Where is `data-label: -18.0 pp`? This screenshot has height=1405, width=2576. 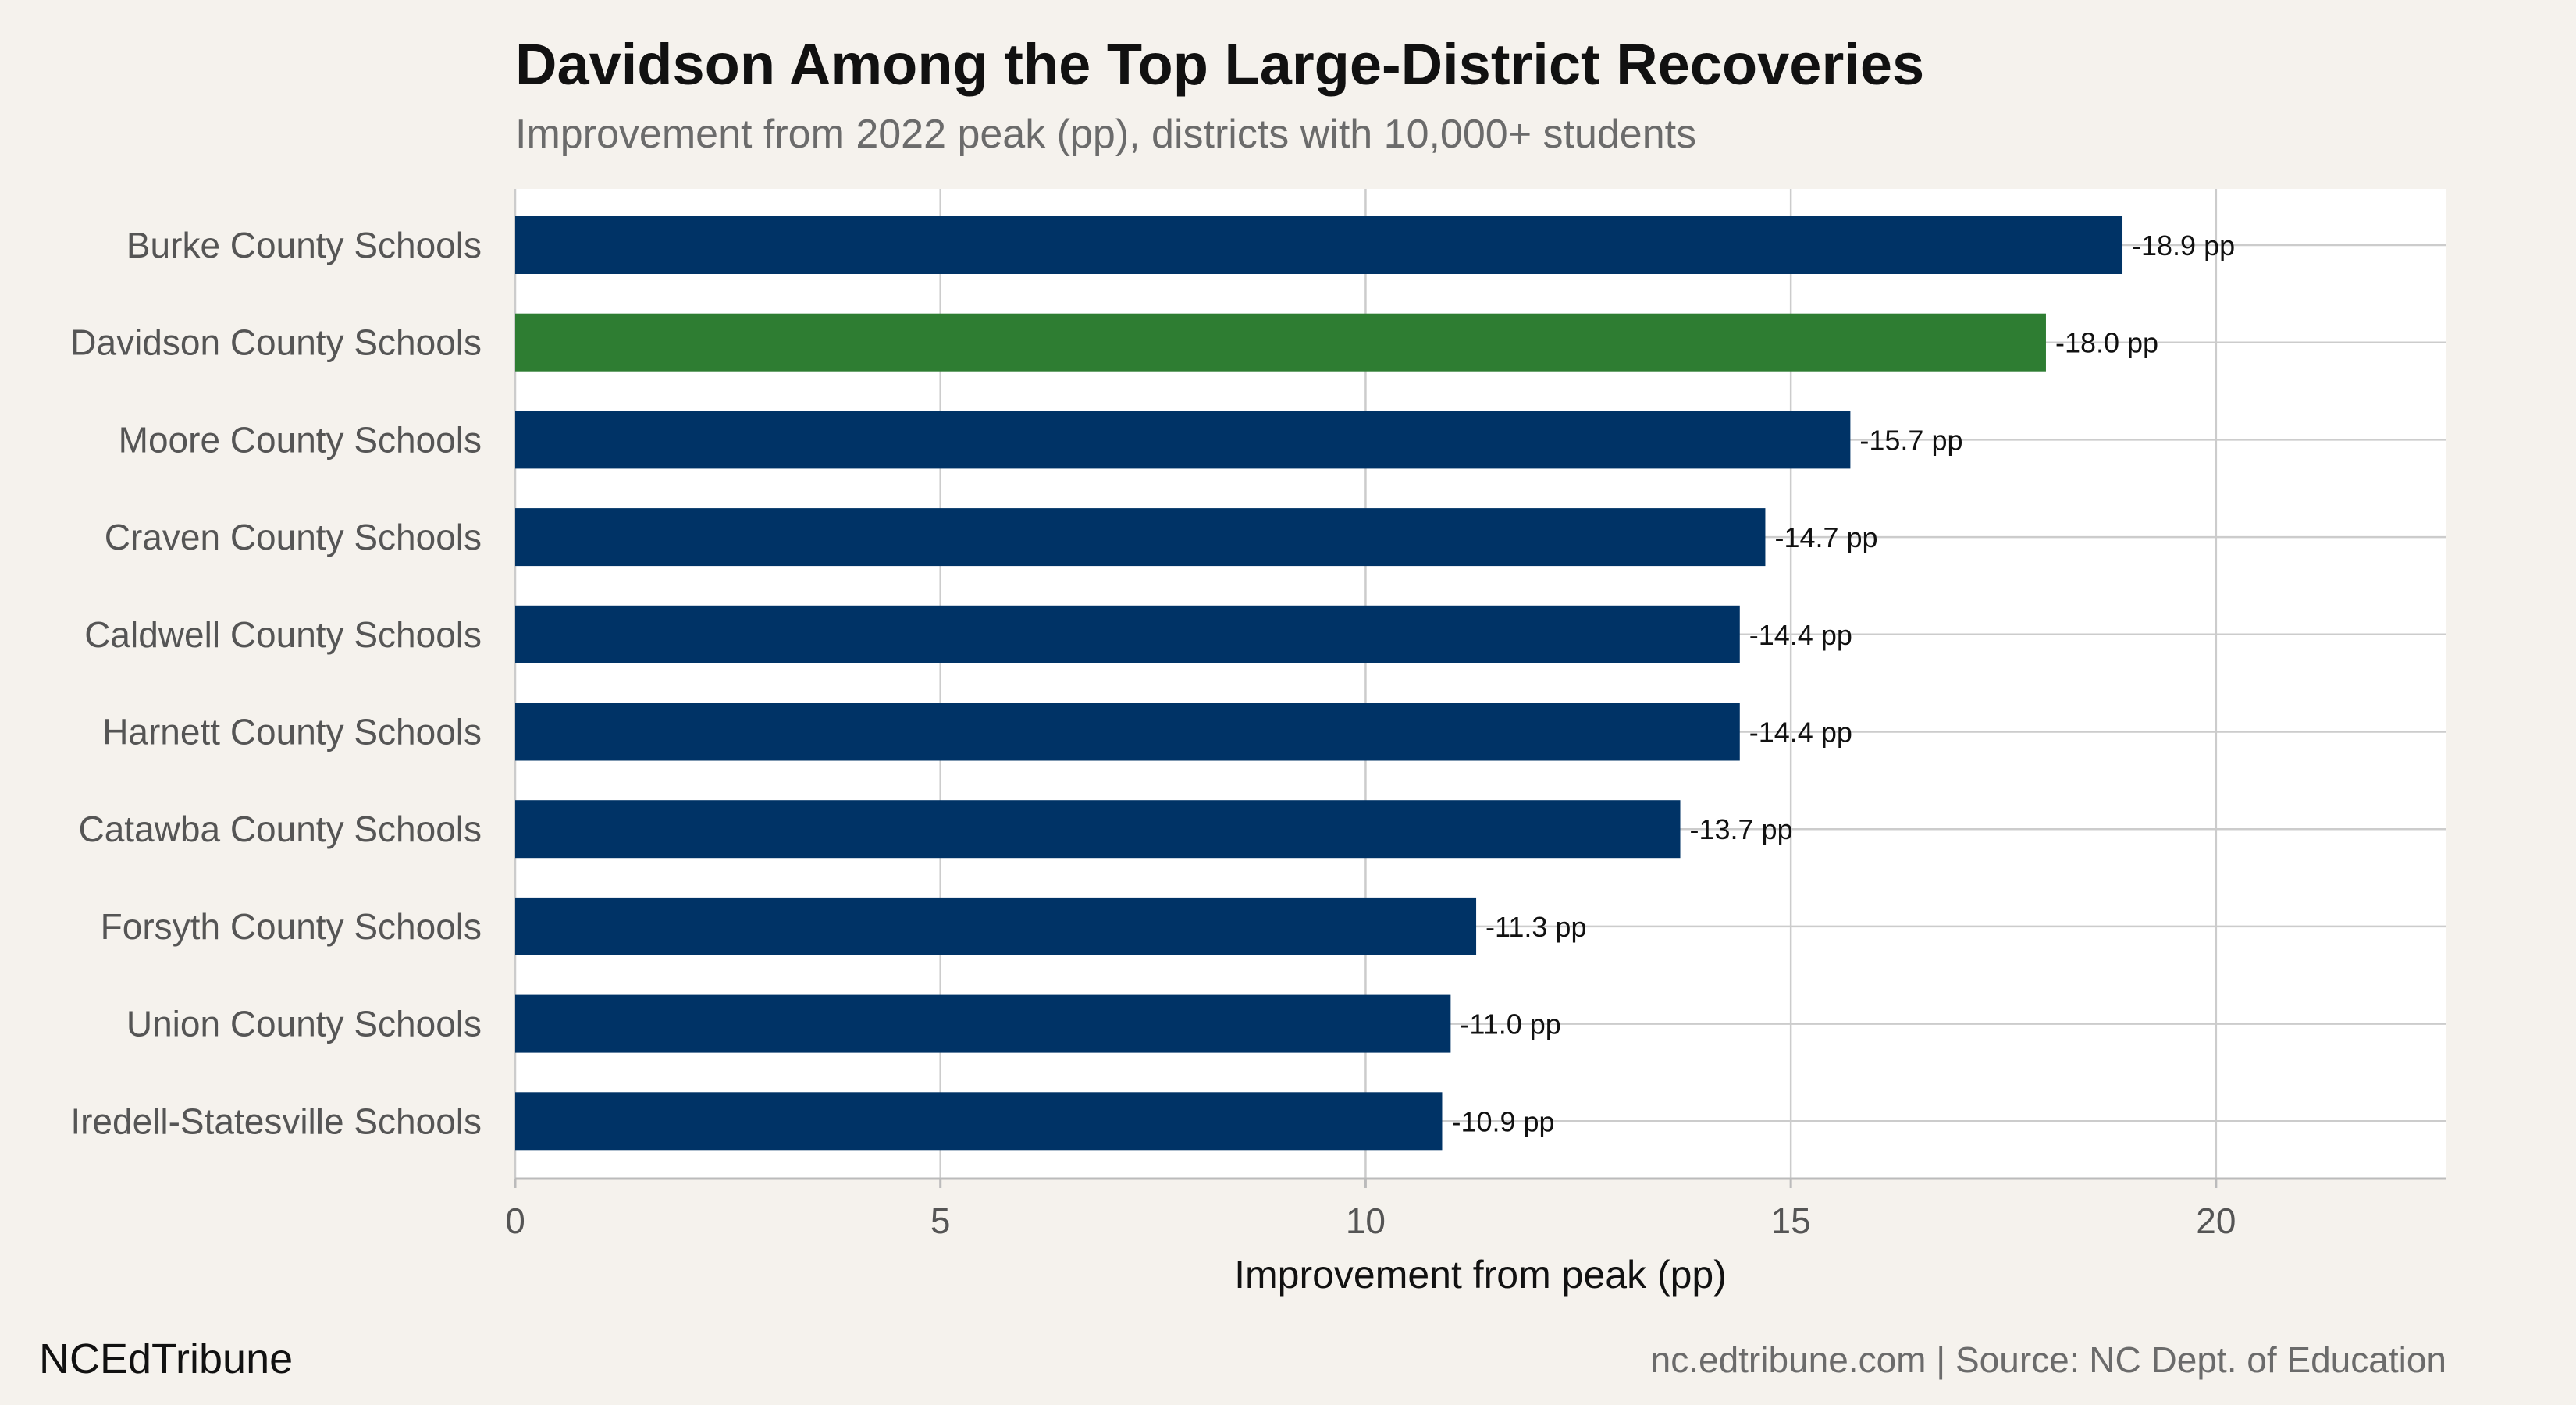 data-label: -18.0 pp is located at coordinates (2106, 343).